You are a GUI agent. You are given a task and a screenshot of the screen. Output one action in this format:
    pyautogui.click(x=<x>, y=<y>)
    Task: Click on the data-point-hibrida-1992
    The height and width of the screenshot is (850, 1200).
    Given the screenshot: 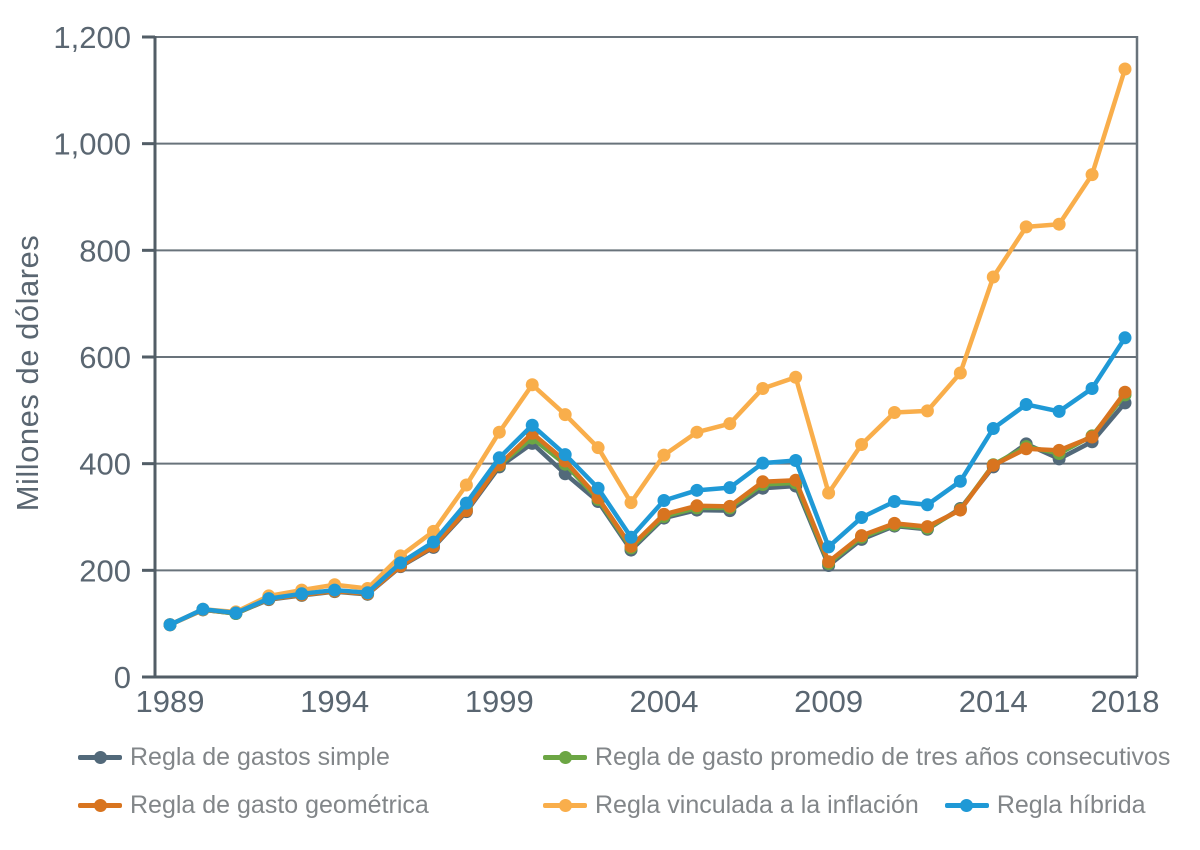 What is the action you would take?
    pyautogui.click(x=269, y=599)
    